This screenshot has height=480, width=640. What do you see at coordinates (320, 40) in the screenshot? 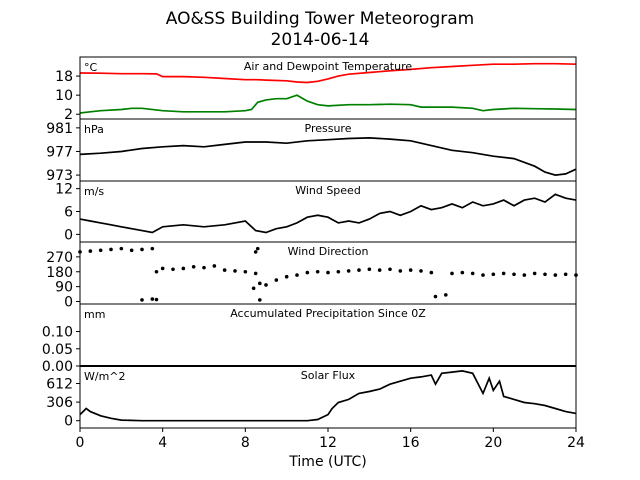
I see `figure-subtitle: 2014-06-14` at bounding box center [320, 40].